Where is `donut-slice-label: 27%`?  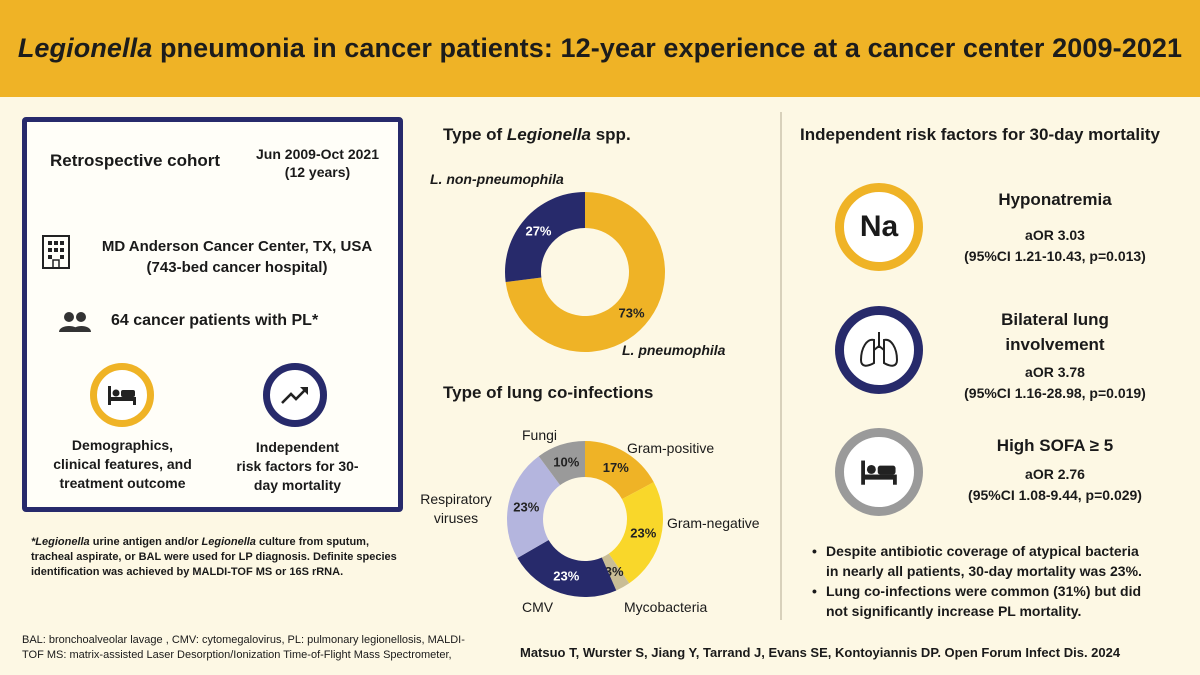 donut-slice-label: 27% is located at coordinates (538, 231).